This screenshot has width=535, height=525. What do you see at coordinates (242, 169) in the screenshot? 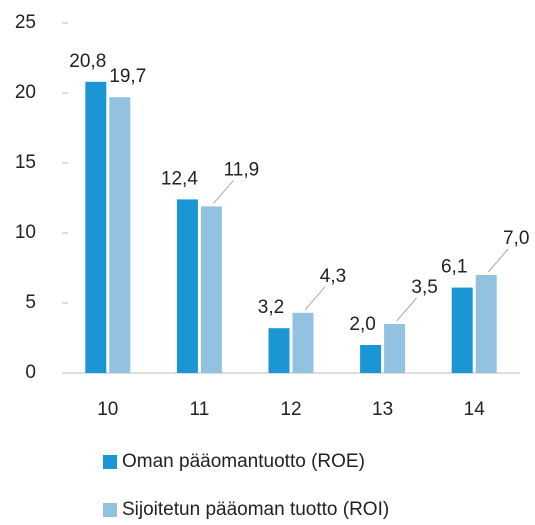
I see `data-label: 11,9` at bounding box center [242, 169].